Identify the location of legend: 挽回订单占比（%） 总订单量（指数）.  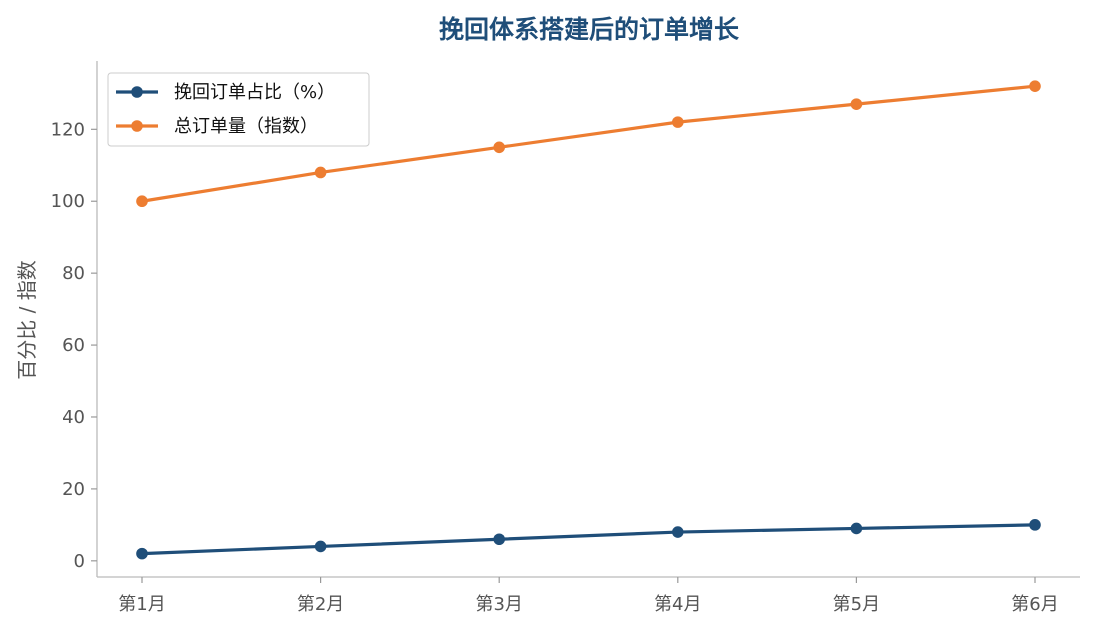
(238, 109).